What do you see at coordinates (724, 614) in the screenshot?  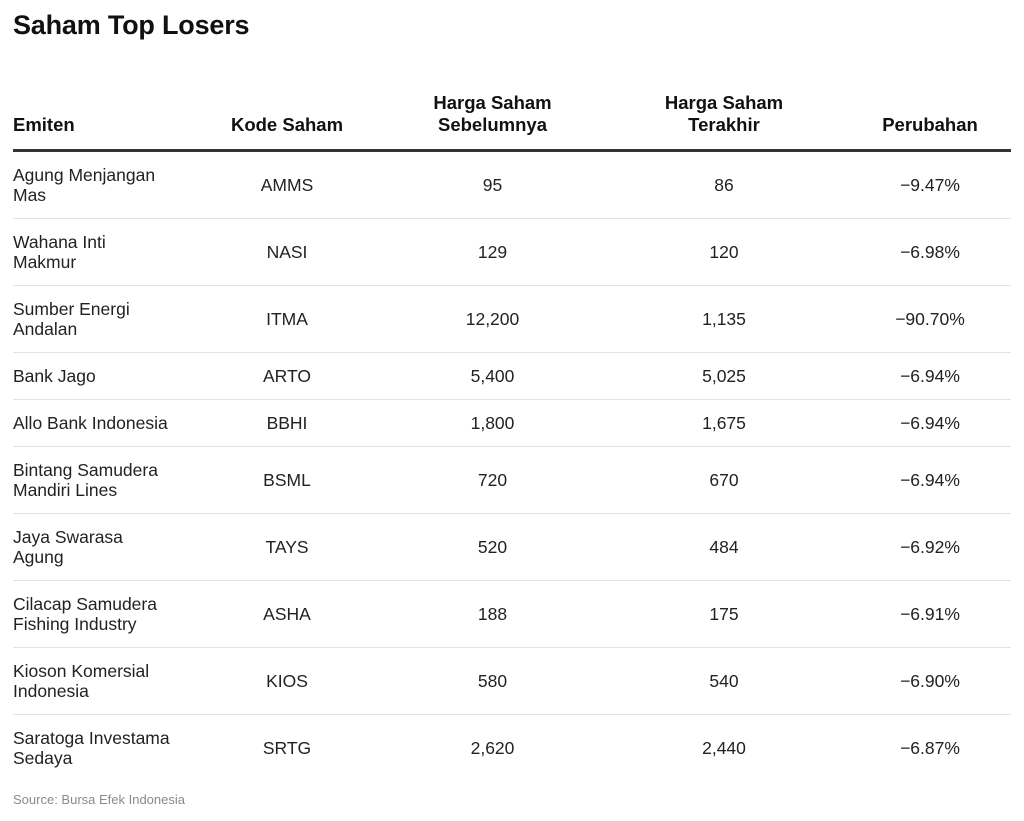 I see `cell-harga-terakhir: 175` at bounding box center [724, 614].